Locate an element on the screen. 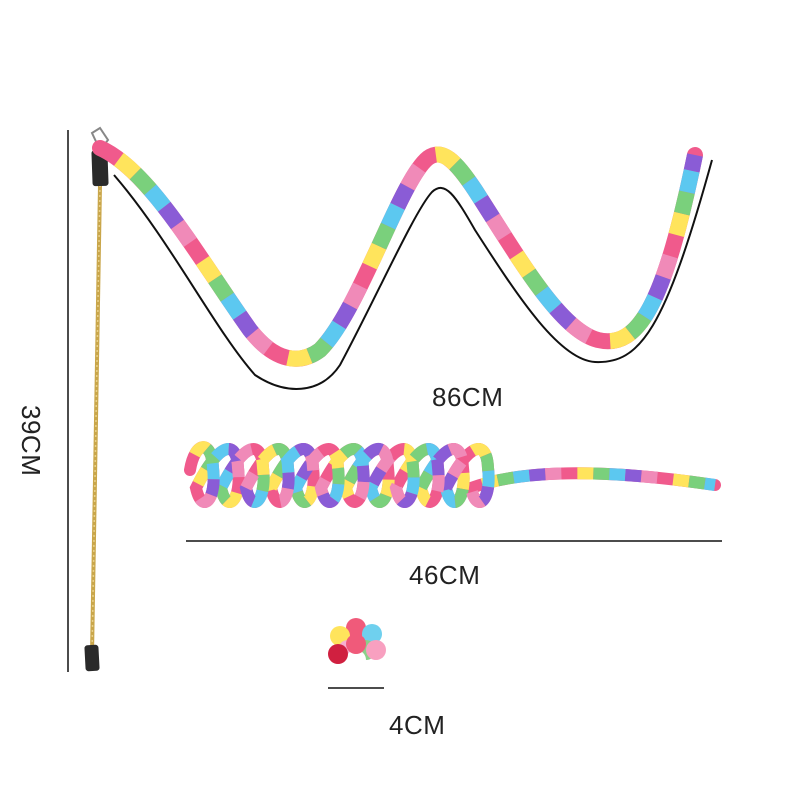  wave-length-label: 86CM is located at coordinates (468, 397).